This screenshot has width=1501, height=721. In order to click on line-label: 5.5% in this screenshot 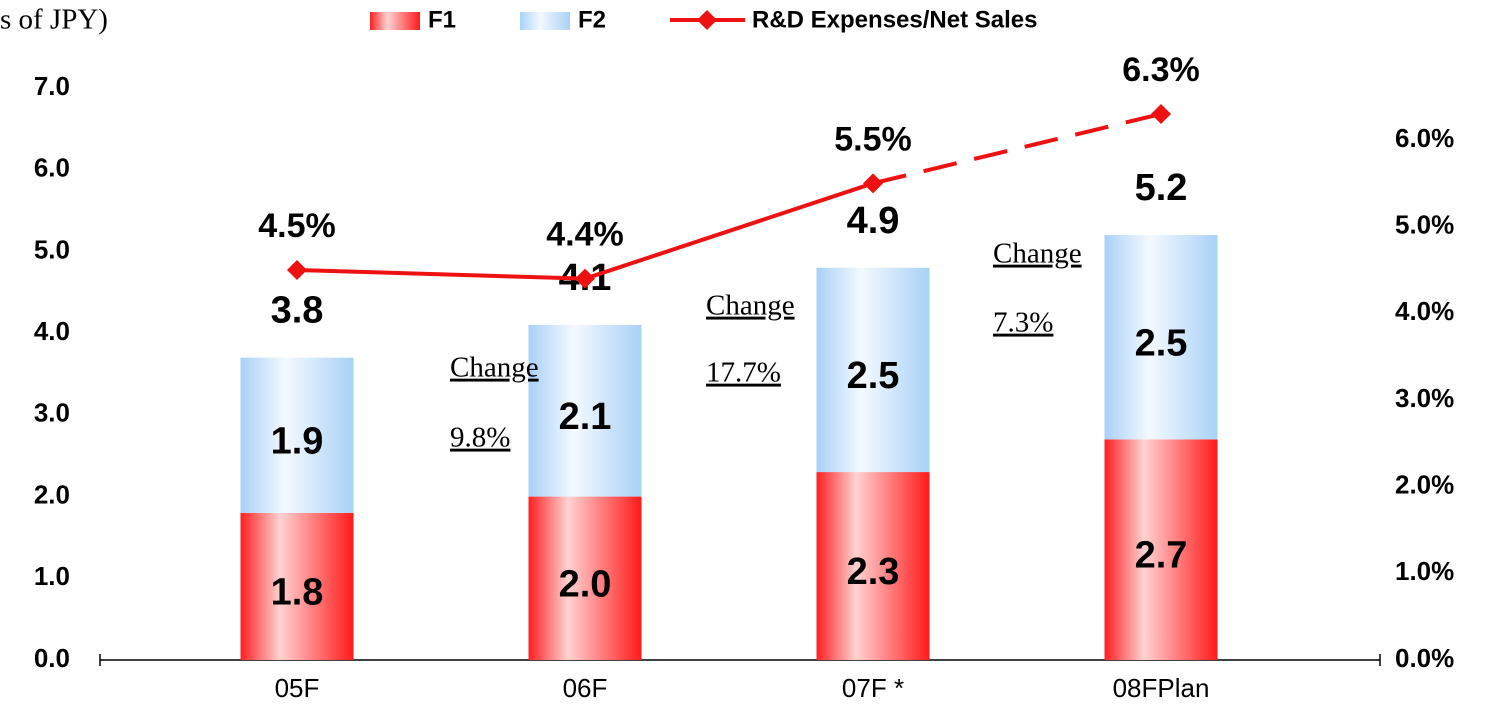, I will do `click(873, 139)`.